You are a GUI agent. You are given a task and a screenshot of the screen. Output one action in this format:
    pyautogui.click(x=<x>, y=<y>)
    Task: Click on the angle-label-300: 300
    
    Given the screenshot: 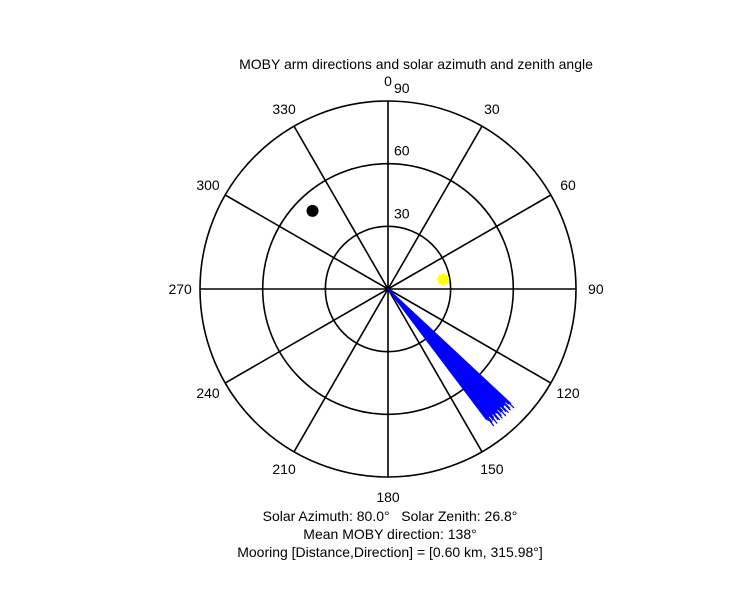 What is the action you would take?
    pyautogui.click(x=208, y=185)
    